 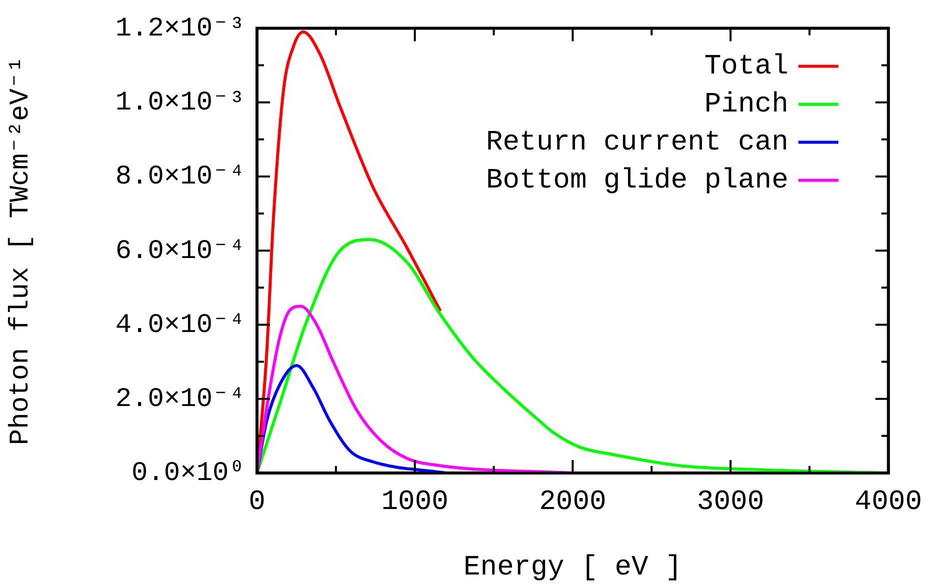 I want to click on y-tick-label: 1.2×10⁻³, so click(x=180, y=29).